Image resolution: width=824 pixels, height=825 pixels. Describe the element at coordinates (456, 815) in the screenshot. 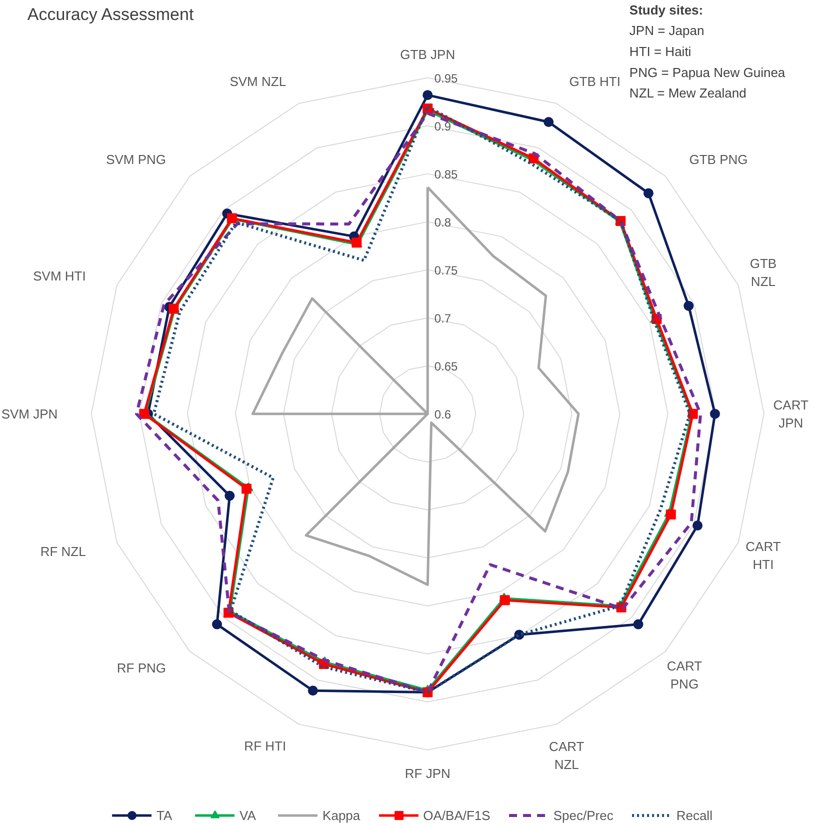

I see `legend-label: OA/BA/F1S` at that location.